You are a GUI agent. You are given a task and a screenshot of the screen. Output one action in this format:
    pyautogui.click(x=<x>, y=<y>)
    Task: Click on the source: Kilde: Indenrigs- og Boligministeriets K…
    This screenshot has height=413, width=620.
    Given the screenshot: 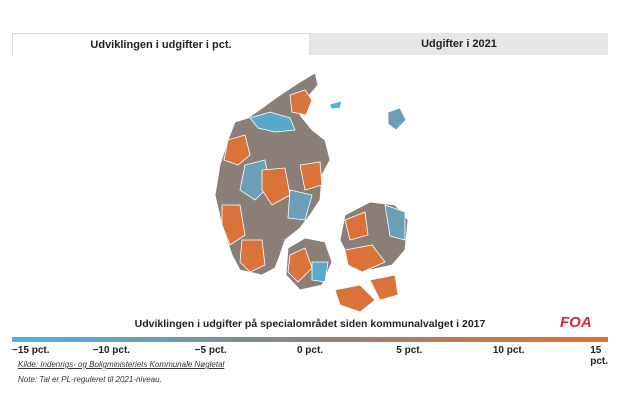 What is the action you would take?
    pyautogui.click(x=121, y=364)
    